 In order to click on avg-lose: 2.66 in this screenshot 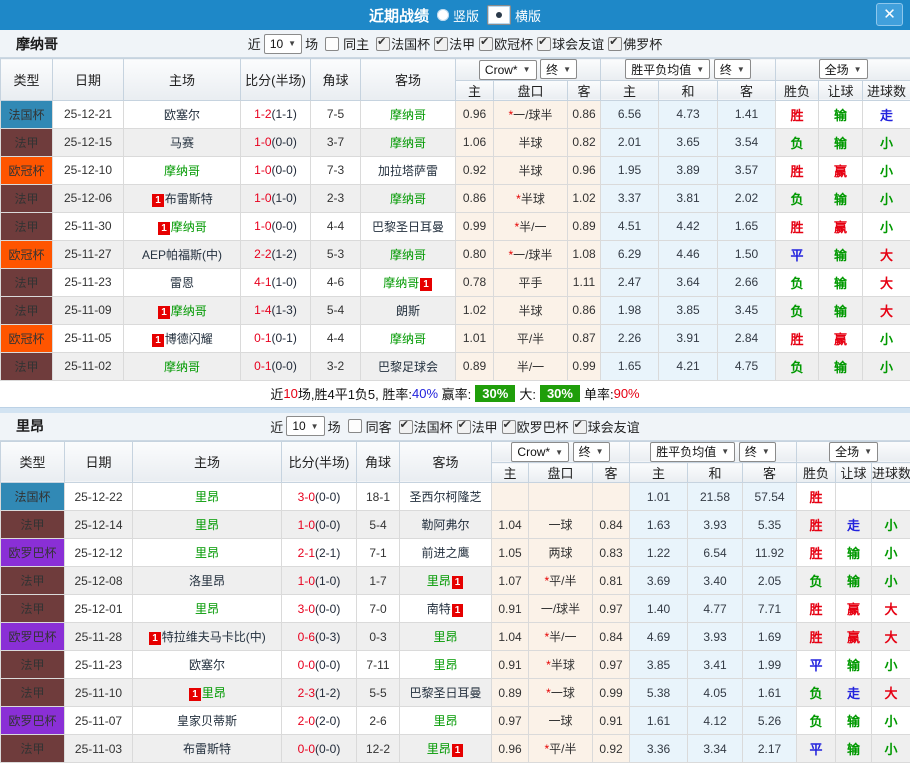, I will do `click(747, 282)`.